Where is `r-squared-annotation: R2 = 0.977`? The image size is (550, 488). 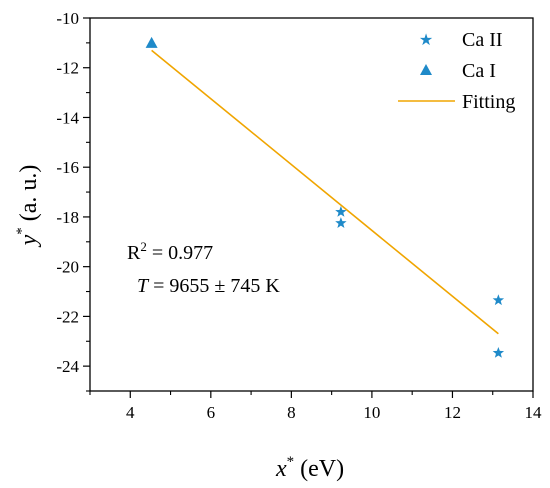 r-squared-annotation: R2 = 0.977 is located at coordinates (170, 251).